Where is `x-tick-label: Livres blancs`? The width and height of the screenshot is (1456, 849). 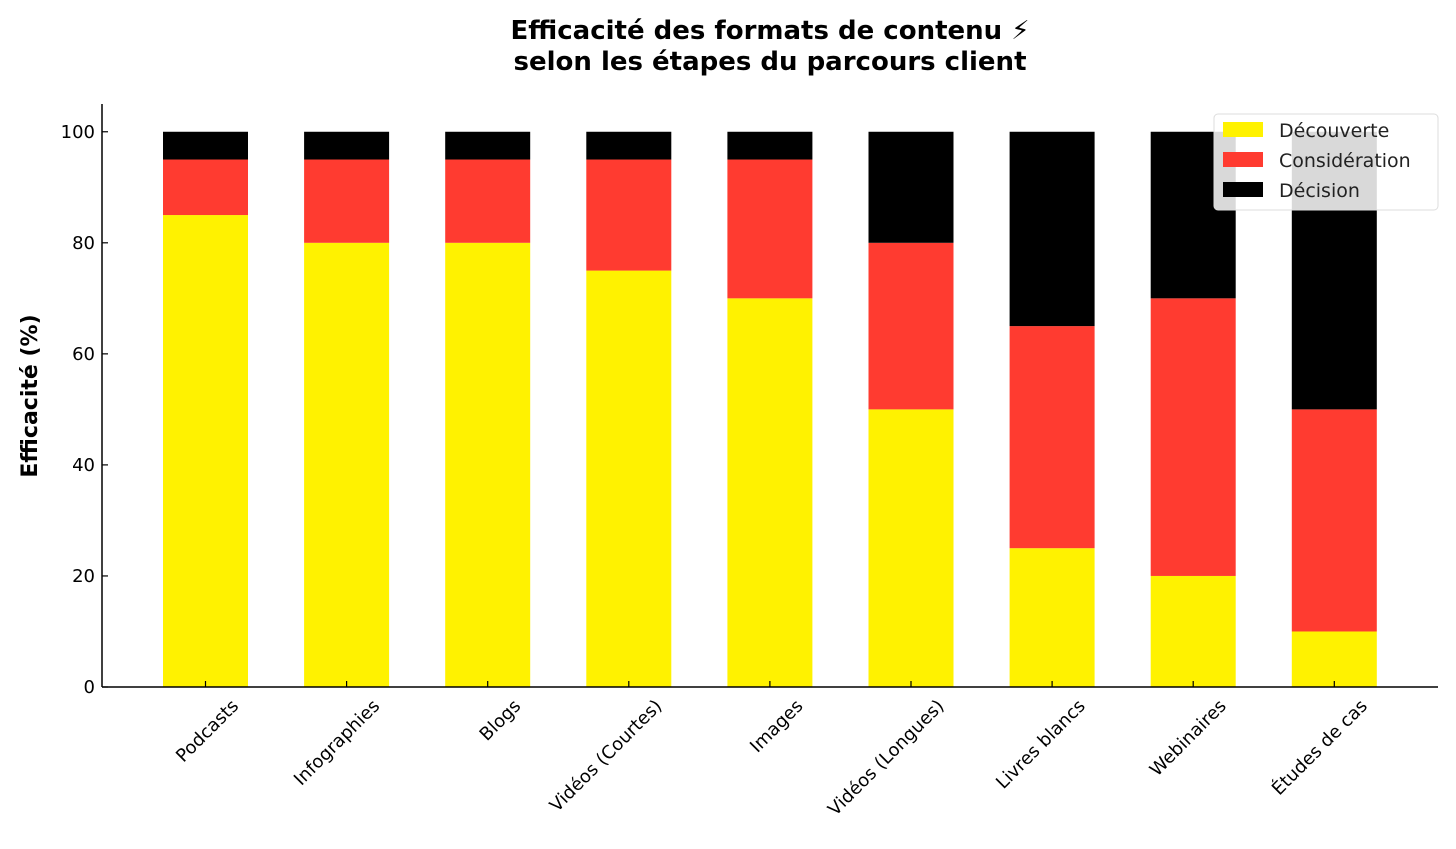 x-tick-label: Livres blancs is located at coordinates (1041, 745).